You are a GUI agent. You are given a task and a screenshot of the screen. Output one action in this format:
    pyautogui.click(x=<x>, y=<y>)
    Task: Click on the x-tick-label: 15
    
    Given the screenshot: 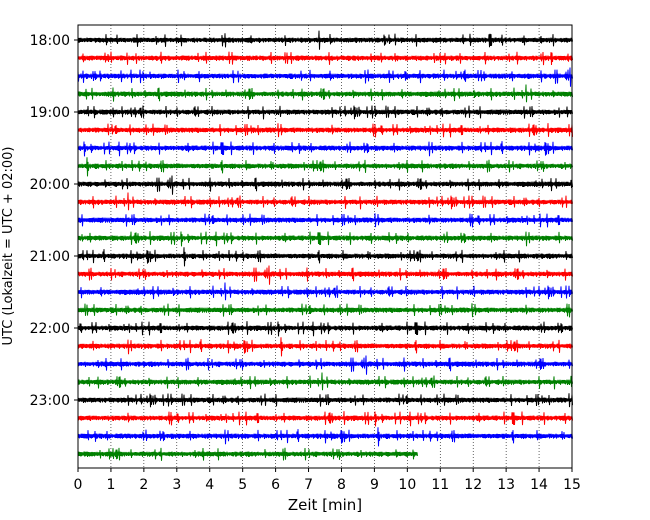 What is the action you would take?
    pyautogui.click(x=572, y=485)
    